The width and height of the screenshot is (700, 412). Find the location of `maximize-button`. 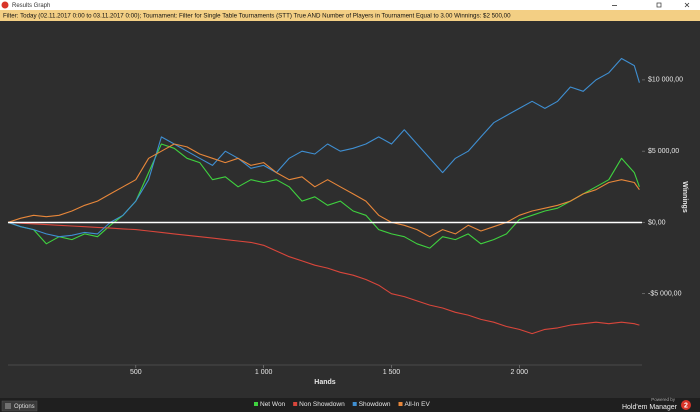

maximize-button is located at coordinates (659, 5).